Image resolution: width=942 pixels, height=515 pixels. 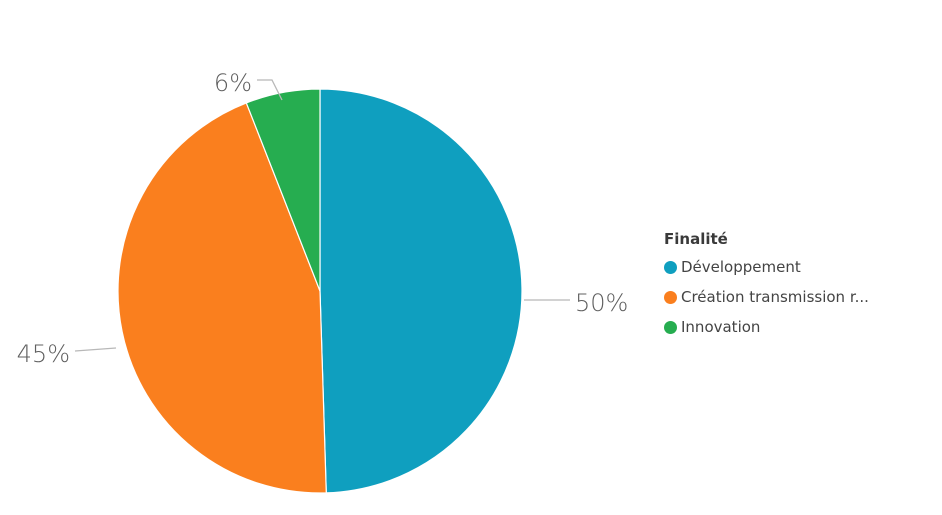 I want to click on data-label-innovation: 6%, so click(x=233, y=83).